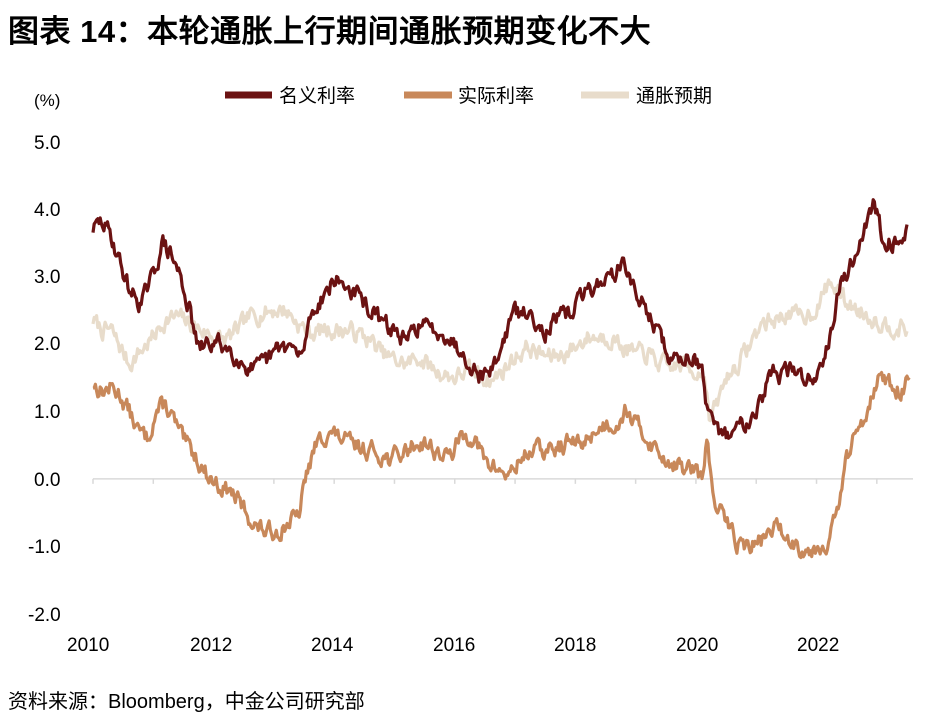 Image resolution: width=937 pixels, height=723 pixels. I want to click on x-axis-labels: 2010 2012 2014 2016 2018 2020 2022, so click(453, 645).